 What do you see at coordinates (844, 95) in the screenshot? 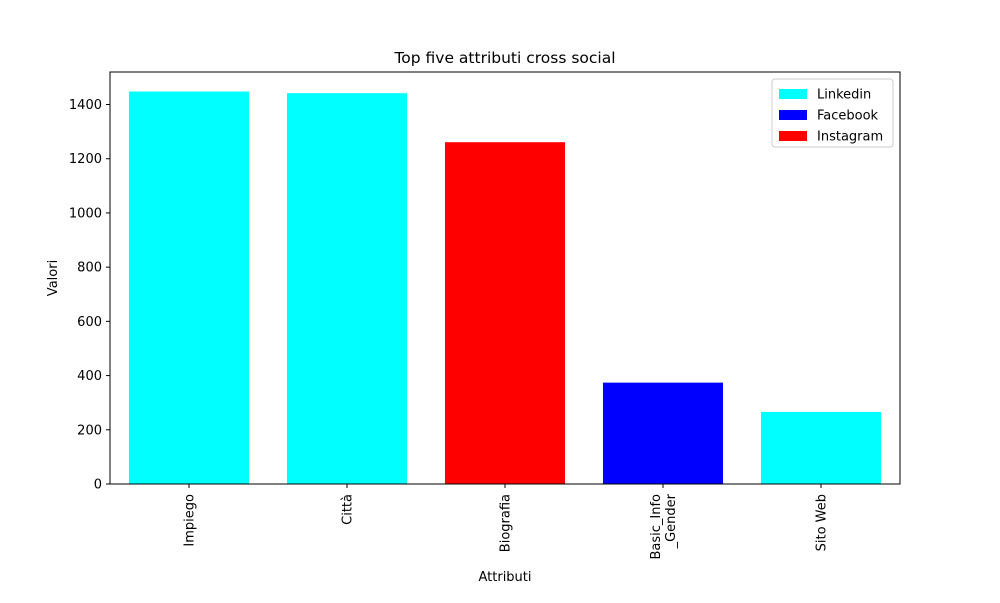
I see `legend-label: Linkedin` at bounding box center [844, 95].